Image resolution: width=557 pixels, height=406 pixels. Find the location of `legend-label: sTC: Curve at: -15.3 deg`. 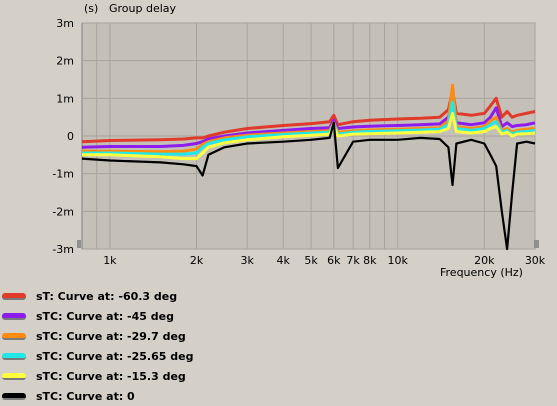

legend-label: sTC: Curve at: -15.3 deg is located at coordinates (111, 376).